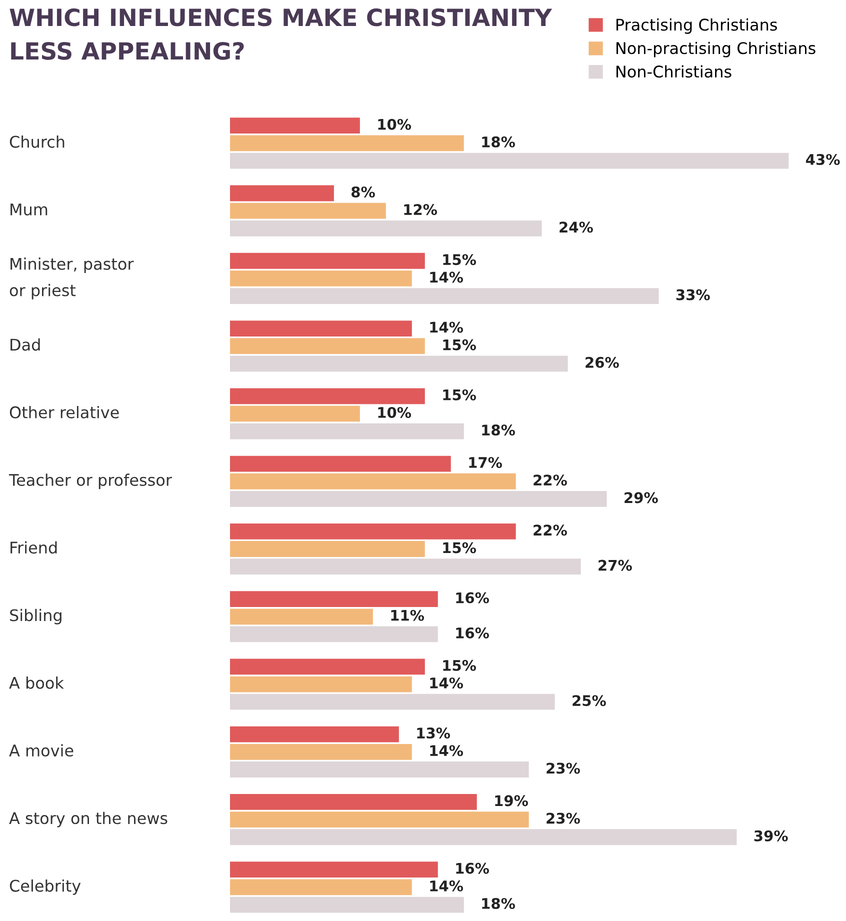 This screenshot has width=846, height=921. What do you see at coordinates (615, 565) in the screenshot?
I see `data-label: 27%` at bounding box center [615, 565].